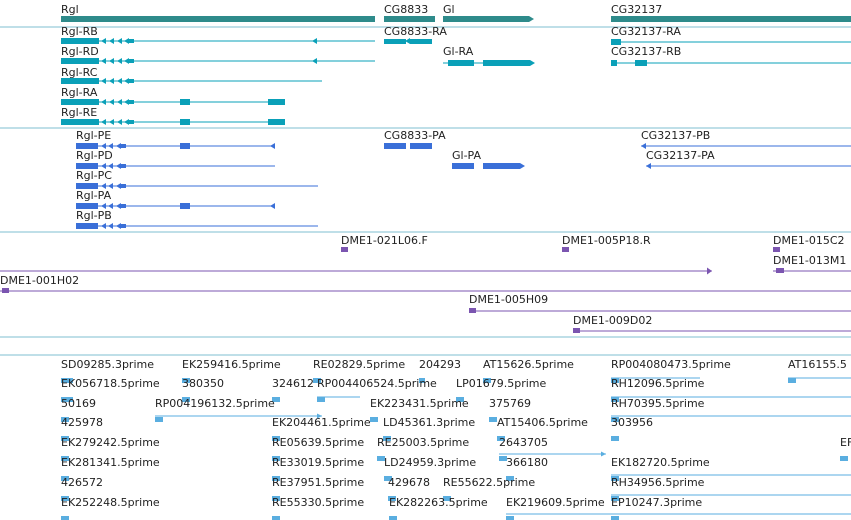 This screenshot has width=851, height=520. I want to click on est-label: EF, so click(845, 442).